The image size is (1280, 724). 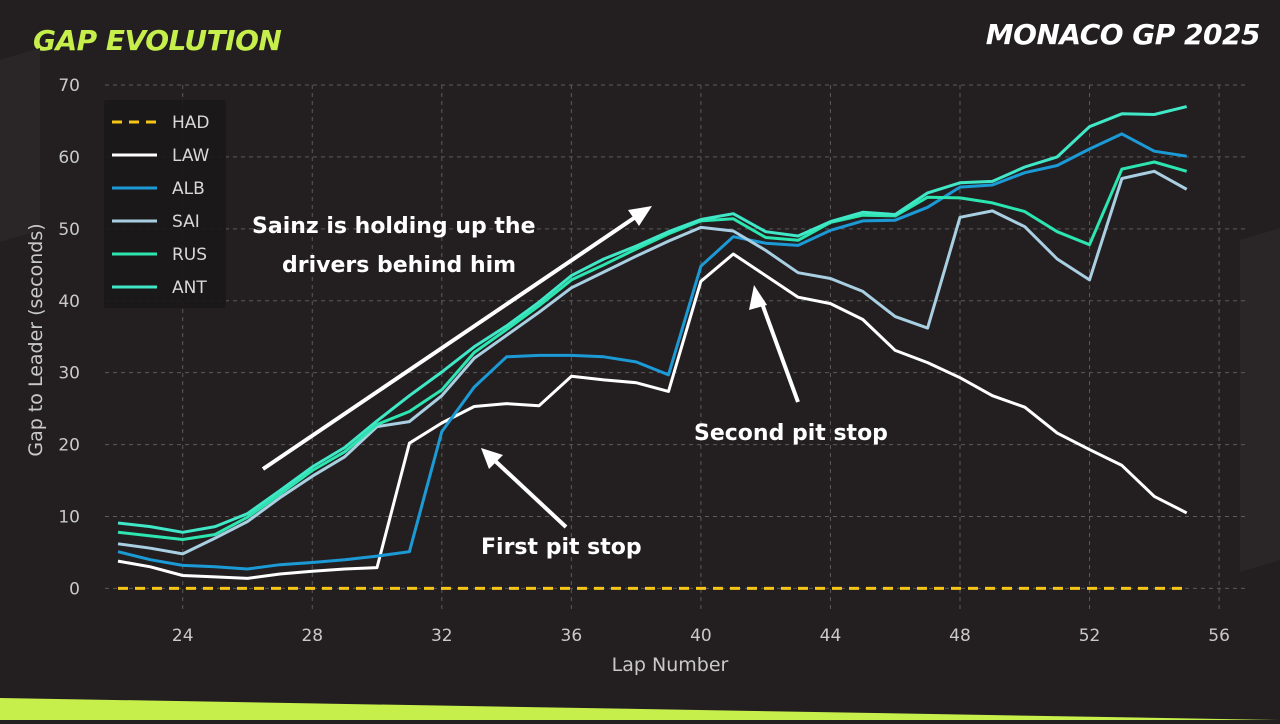 What do you see at coordinates (157, 40) in the screenshot?
I see `page-title: GAP EVOLUTION` at bounding box center [157, 40].